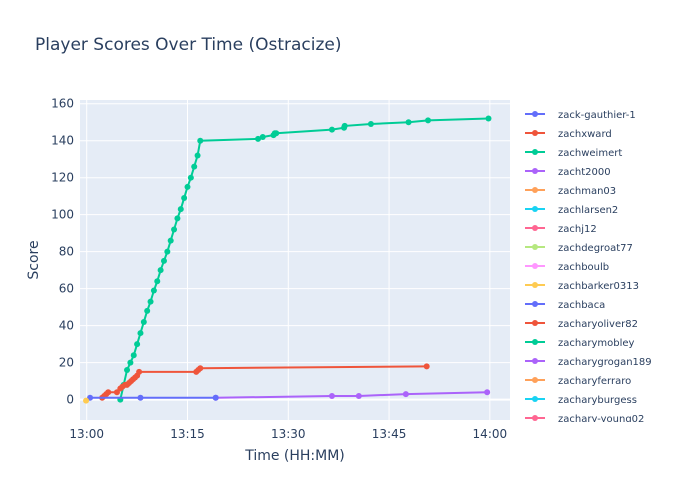 This screenshot has height=504, width=700. What do you see at coordinates (584, 172) in the screenshot?
I see `legend-label: zacht2000` at bounding box center [584, 172].